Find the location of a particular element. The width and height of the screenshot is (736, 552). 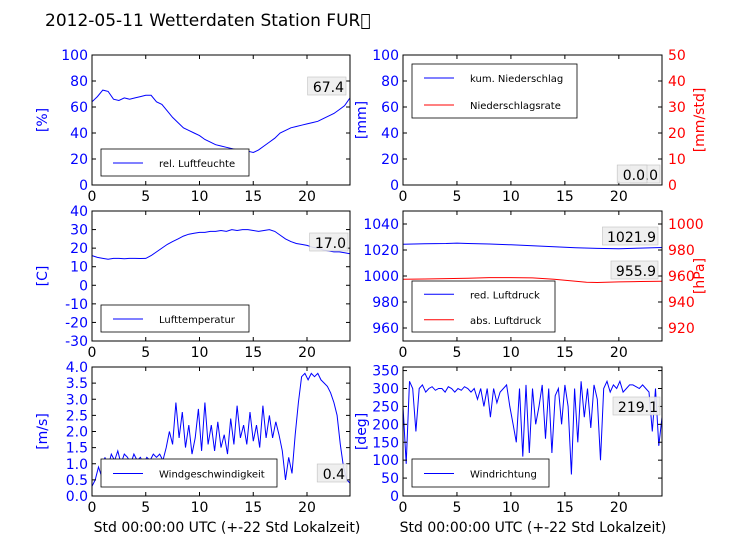

wind_speed-y-tick-label: 0.5 is located at coordinates (77, 481).